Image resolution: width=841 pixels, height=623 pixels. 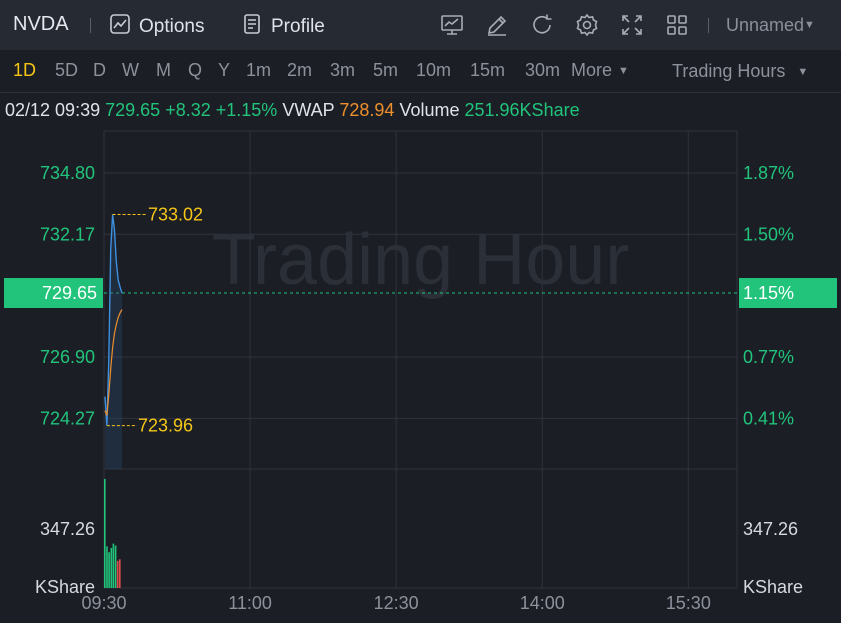 What do you see at coordinates (543, 70) in the screenshot?
I see `period-30m: 30m` at bounding box center [543, 70].